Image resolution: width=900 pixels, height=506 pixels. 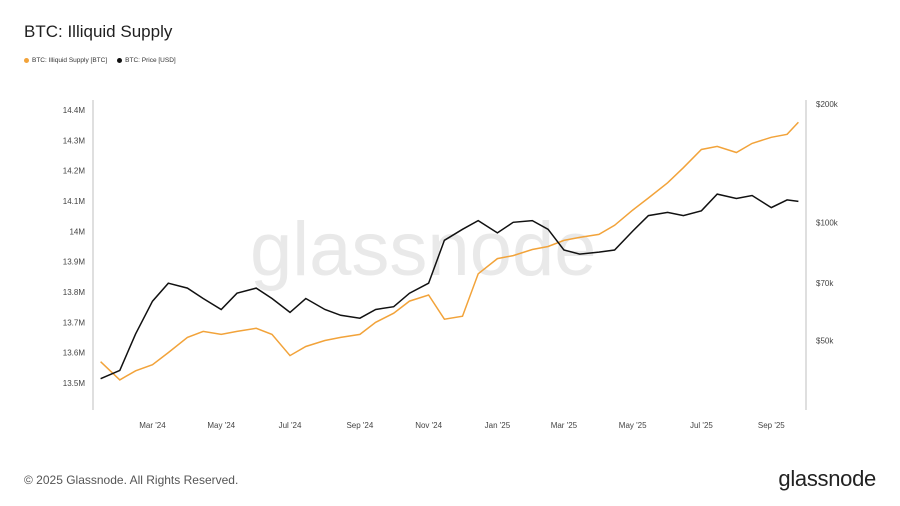 What do you see at coordinates (152, 425) in the screenshot?
I see `x-tick-label: Mar '24` at bounding box center [152, 425].